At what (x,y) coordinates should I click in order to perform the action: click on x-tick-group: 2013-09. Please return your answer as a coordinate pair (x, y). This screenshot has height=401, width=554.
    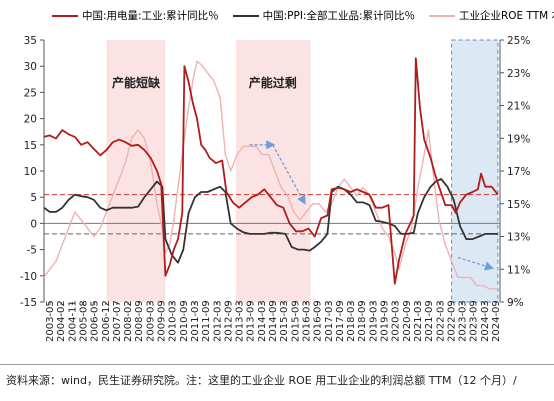
    Looking at the image, I should click on (251, 321).